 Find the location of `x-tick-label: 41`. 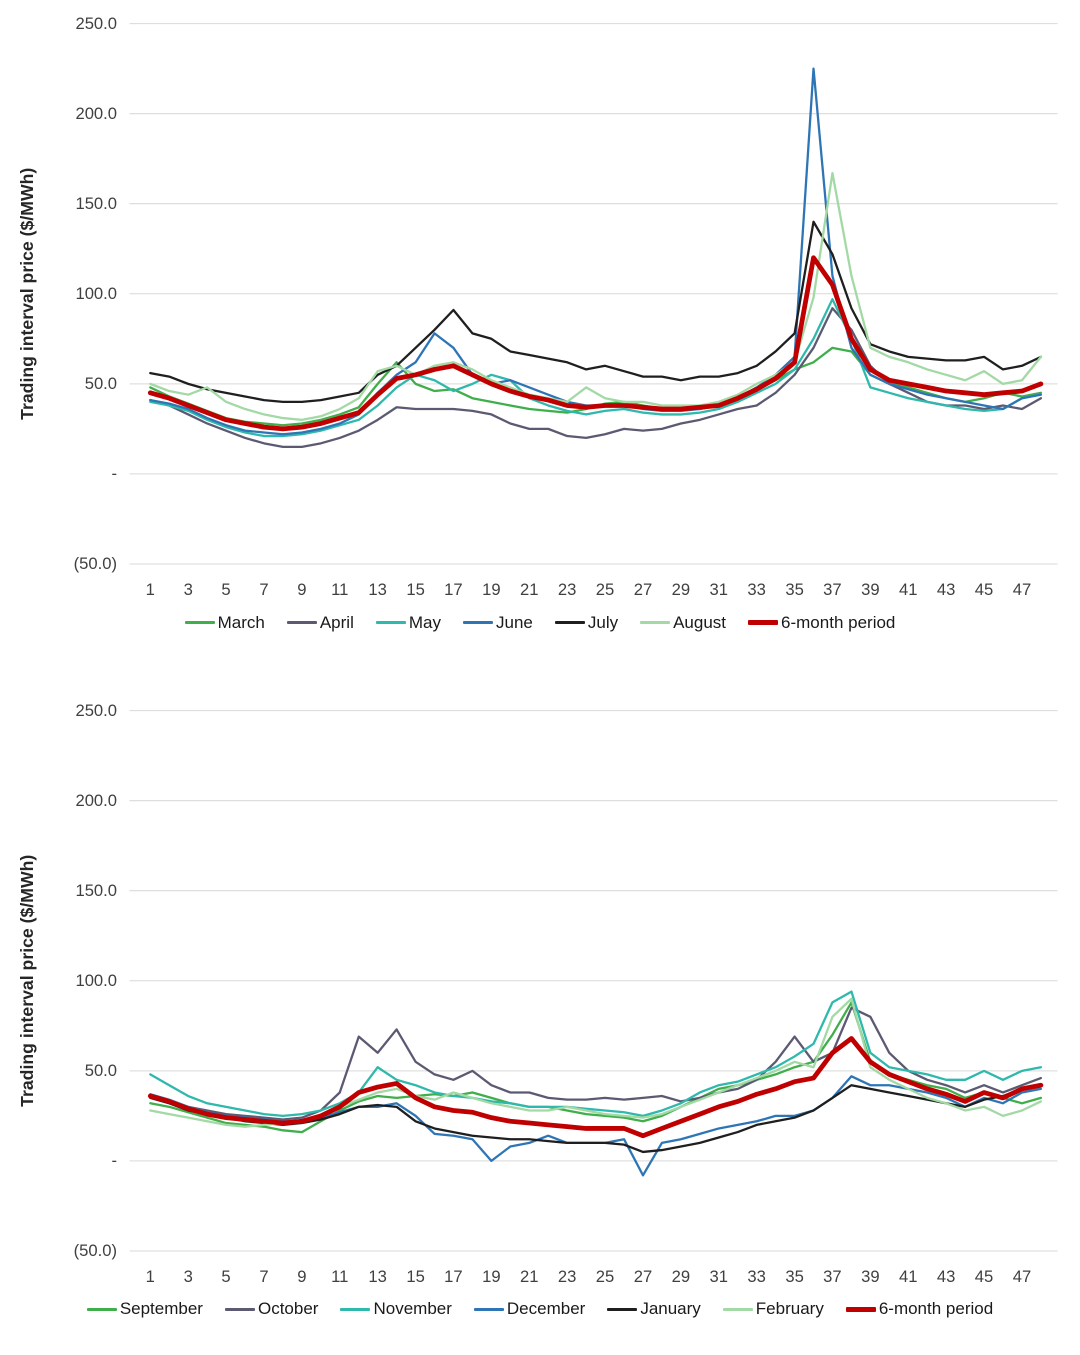

x-tick-label: 41 is located at coordinates (908, 1276).